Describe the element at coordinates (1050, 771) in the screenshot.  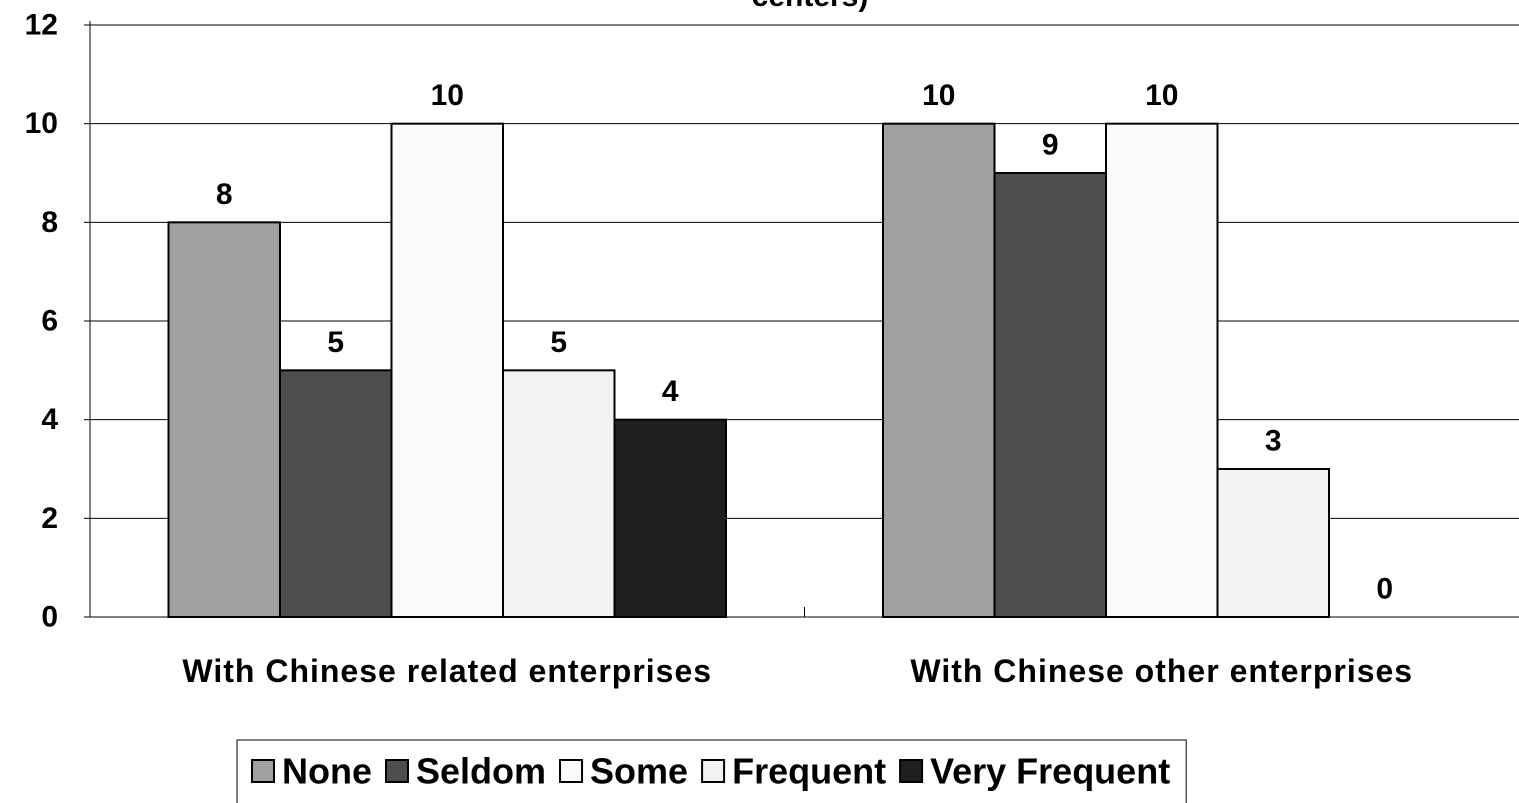
I see `legend-label: Very Frequent` at that location.